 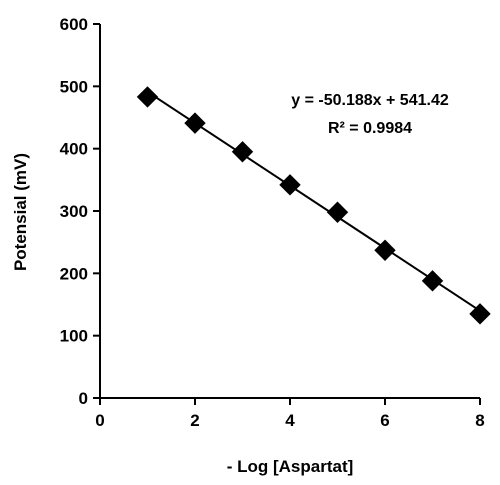 I want to click on x-axis-title: - Log [Aspartat], so click(x=290, y=466).